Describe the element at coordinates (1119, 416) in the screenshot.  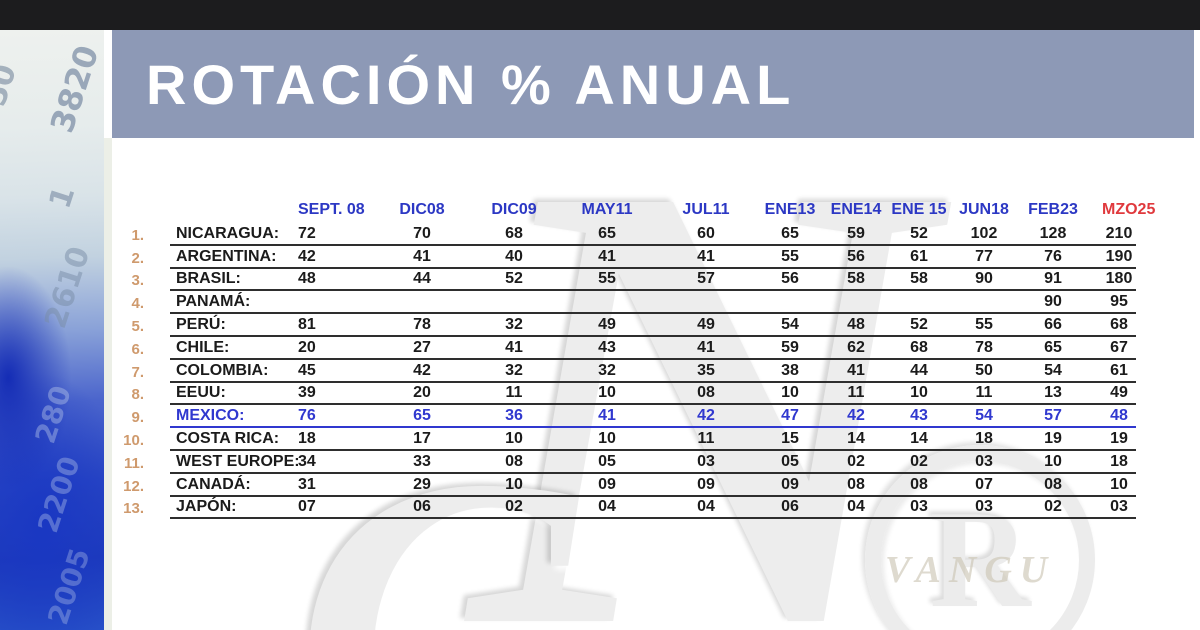
I see `value-cell: 48` at that location.